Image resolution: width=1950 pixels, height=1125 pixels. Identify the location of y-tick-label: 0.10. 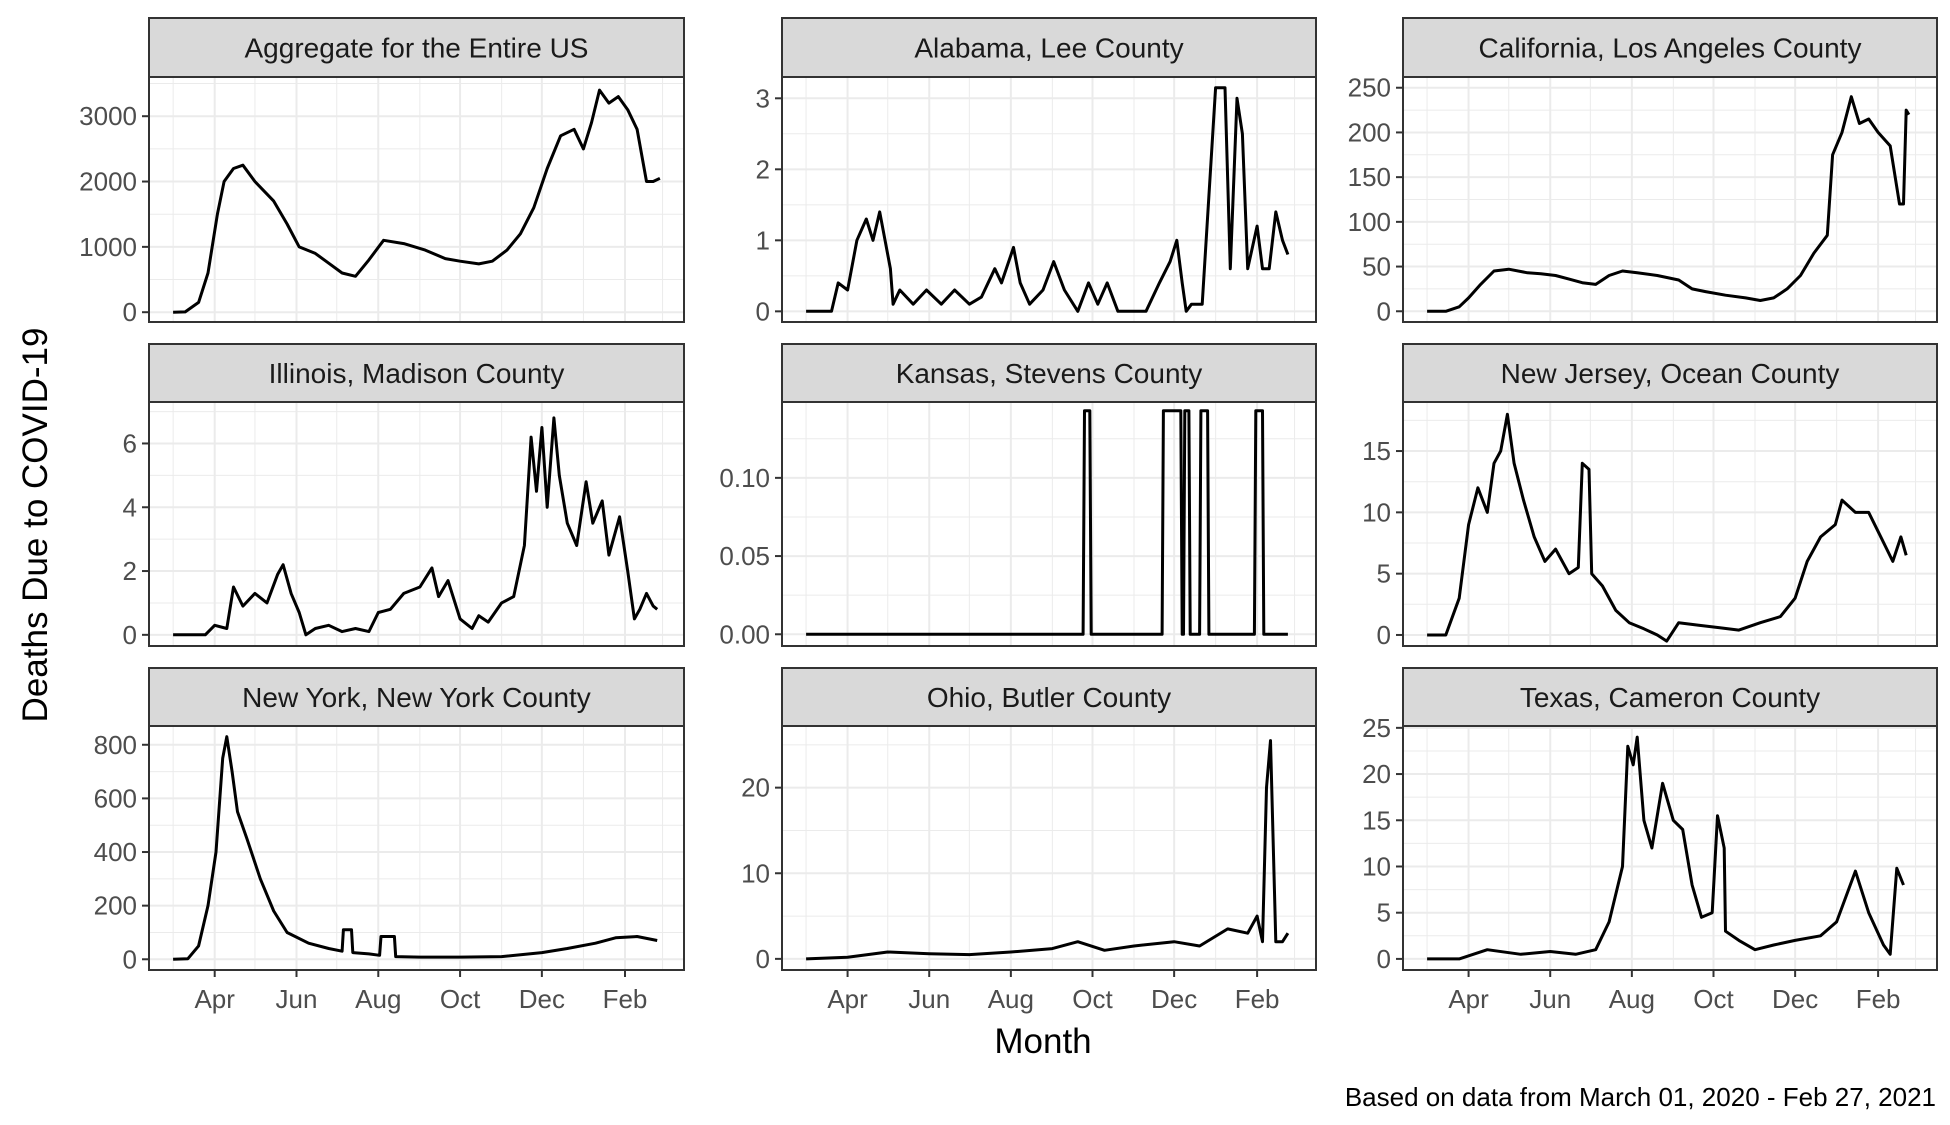
(744, 478).